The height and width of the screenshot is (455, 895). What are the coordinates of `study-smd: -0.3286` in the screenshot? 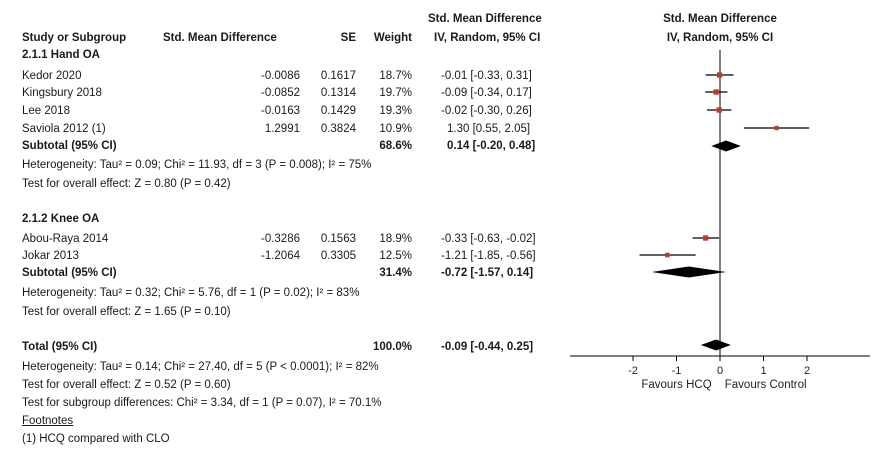 It's located at (280, 239).